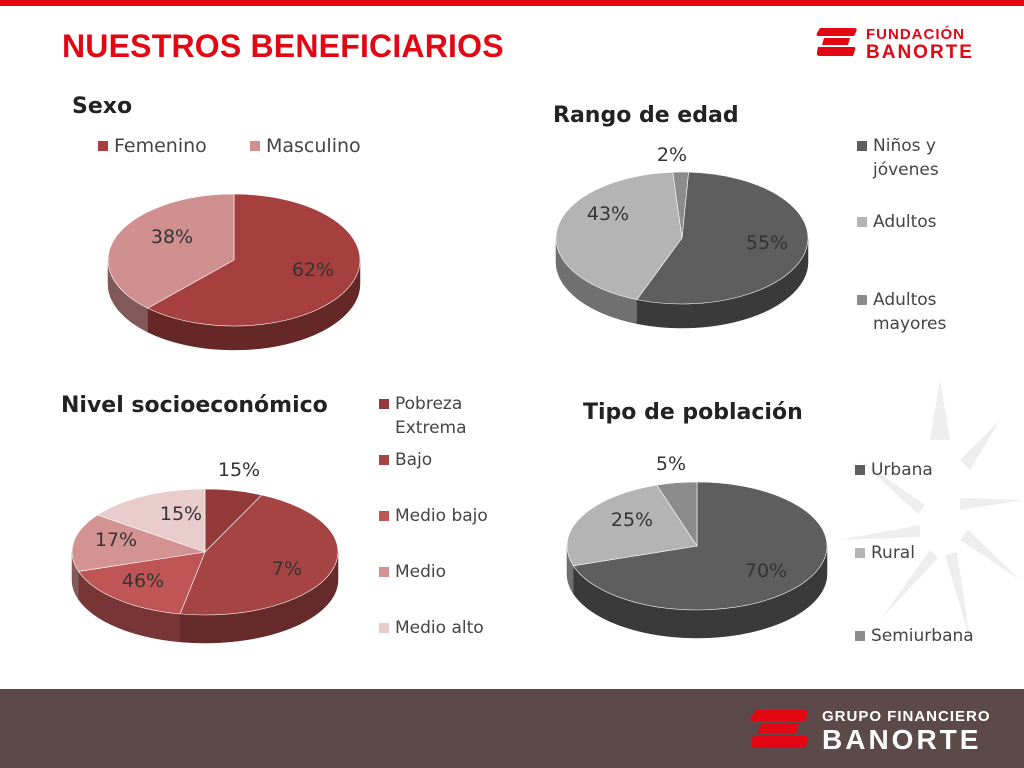 This screenshot has width=1024, height=768. I want to click on logo-top-line1: FUNDACIÓN, so click(915, 34).